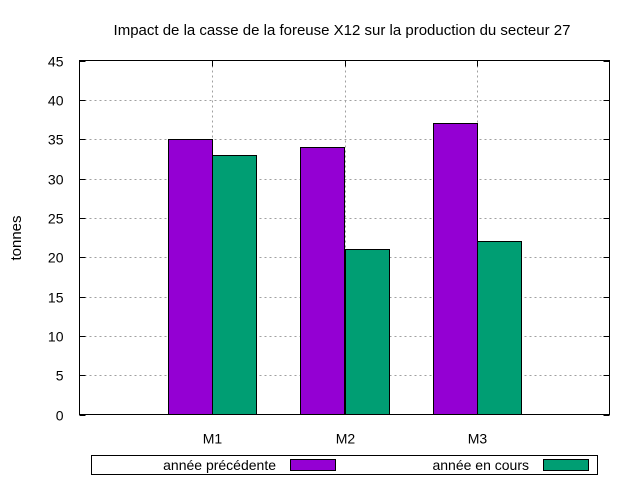 This screenshot has width=640, height=480. Describe the element at coordinates (56, 298) in the screenshot. I see `y-tick-label: 15` at that location.